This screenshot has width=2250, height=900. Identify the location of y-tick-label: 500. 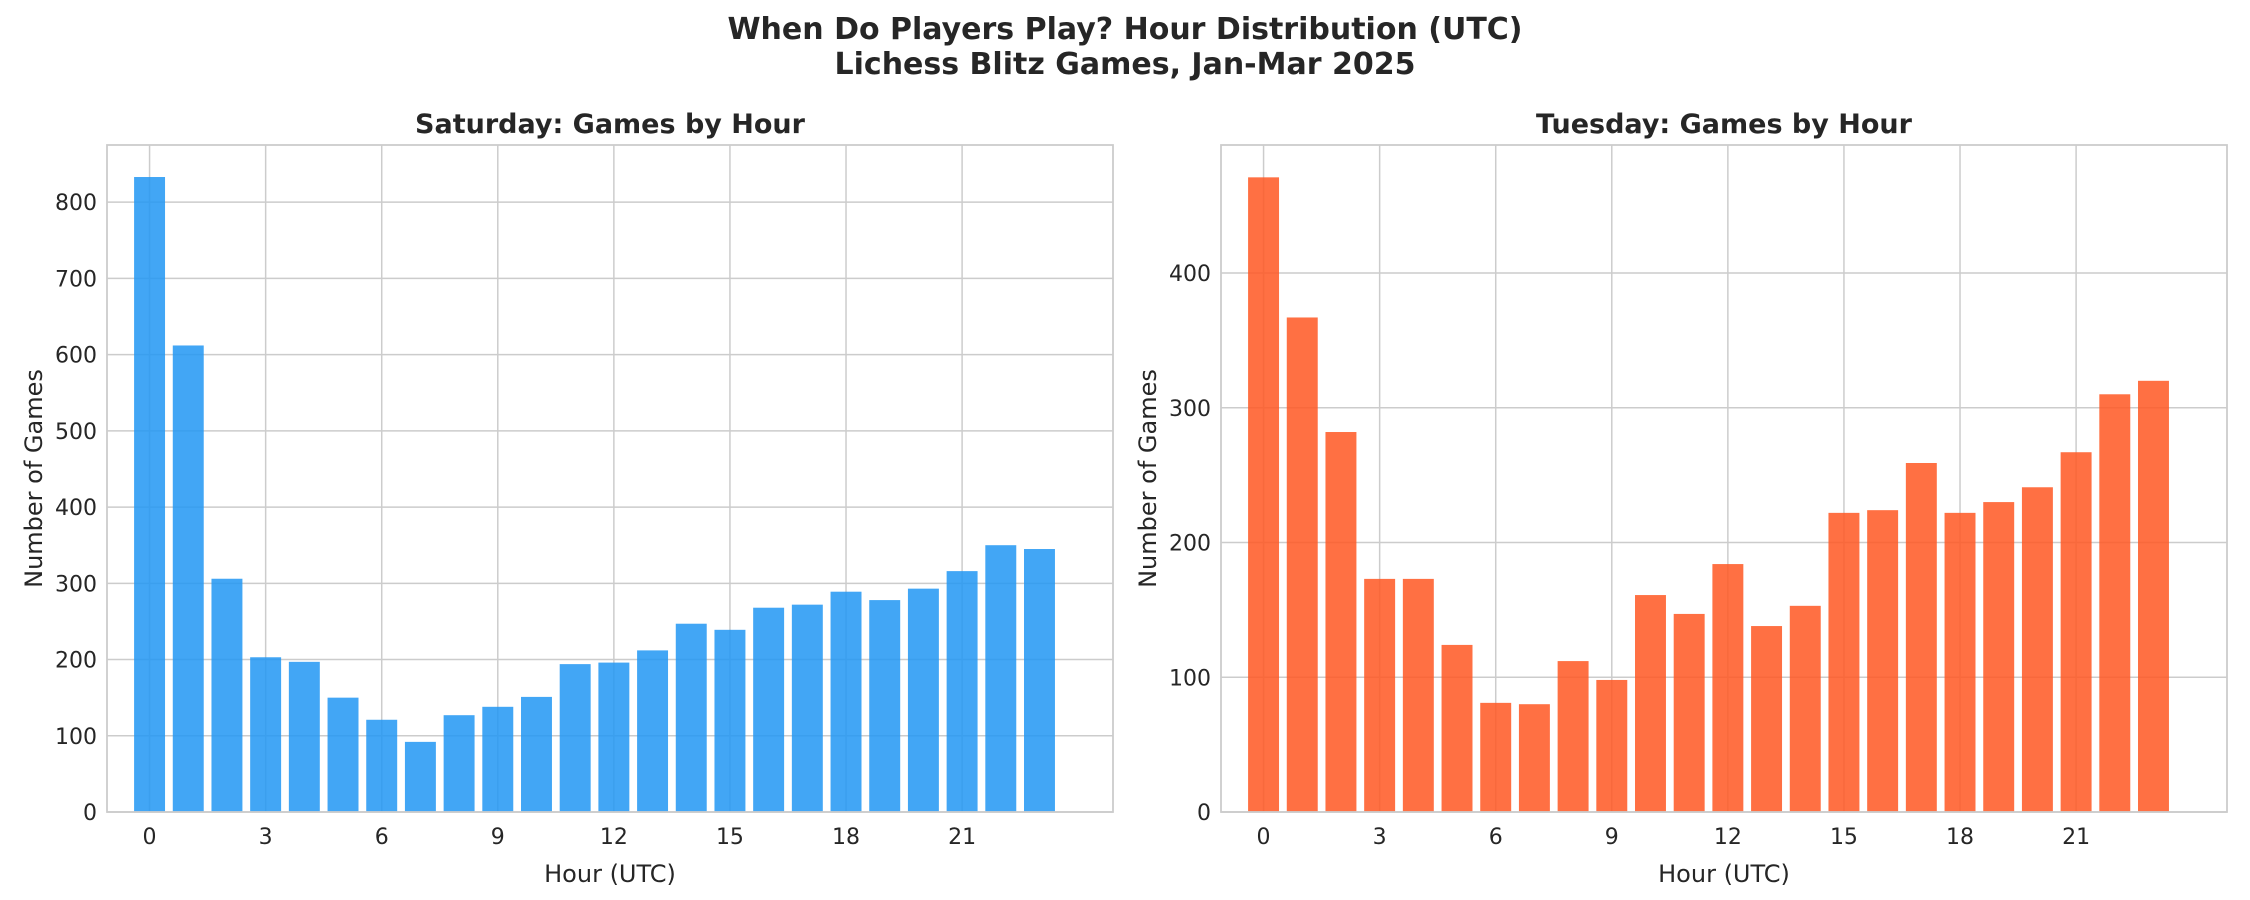
(76, 432).